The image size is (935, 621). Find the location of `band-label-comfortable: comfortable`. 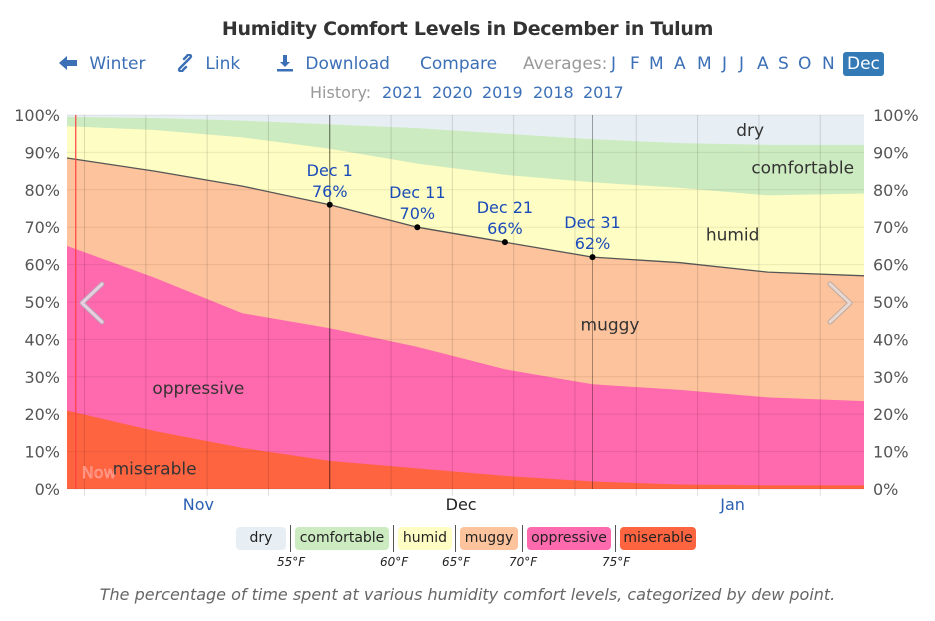

band-label-comfortable: comfortable is located at coordinates (802, 168).